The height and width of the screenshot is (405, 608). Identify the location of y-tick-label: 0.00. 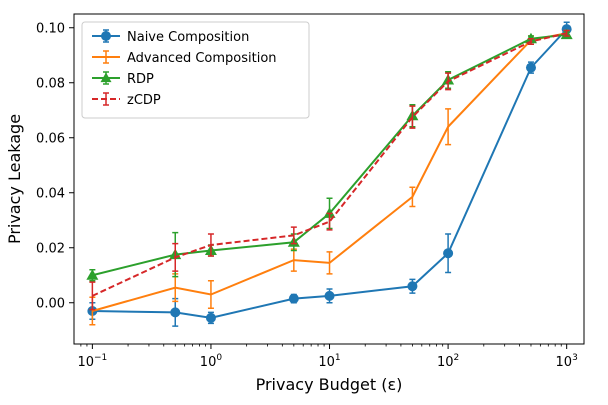
(50, 303).